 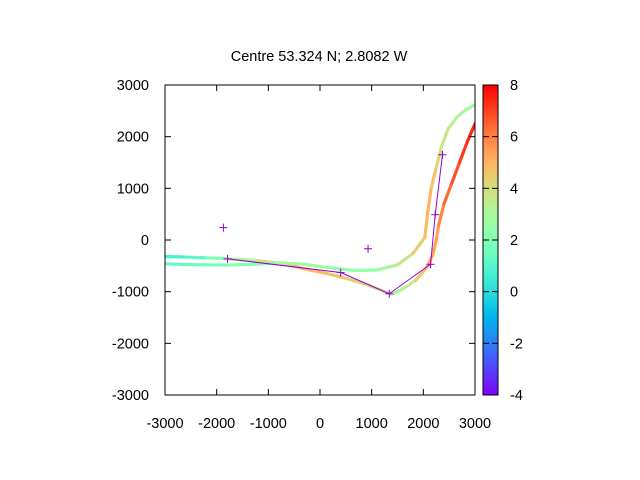 I want to click on colorbar-tick-label: 2, so click(x=514, y=241).